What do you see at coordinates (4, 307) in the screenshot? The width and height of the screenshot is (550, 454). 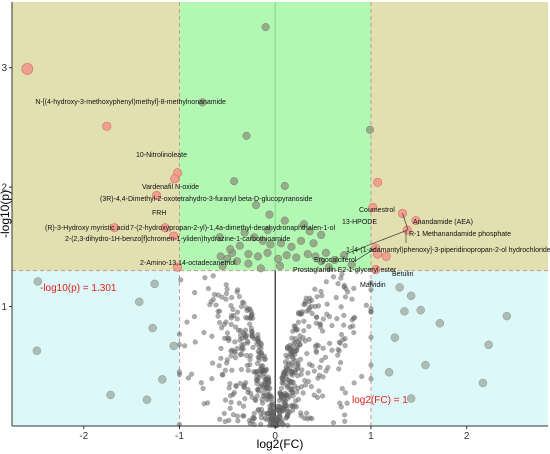 I see `y-tick-label: 1` at bounding box center [4, 307].